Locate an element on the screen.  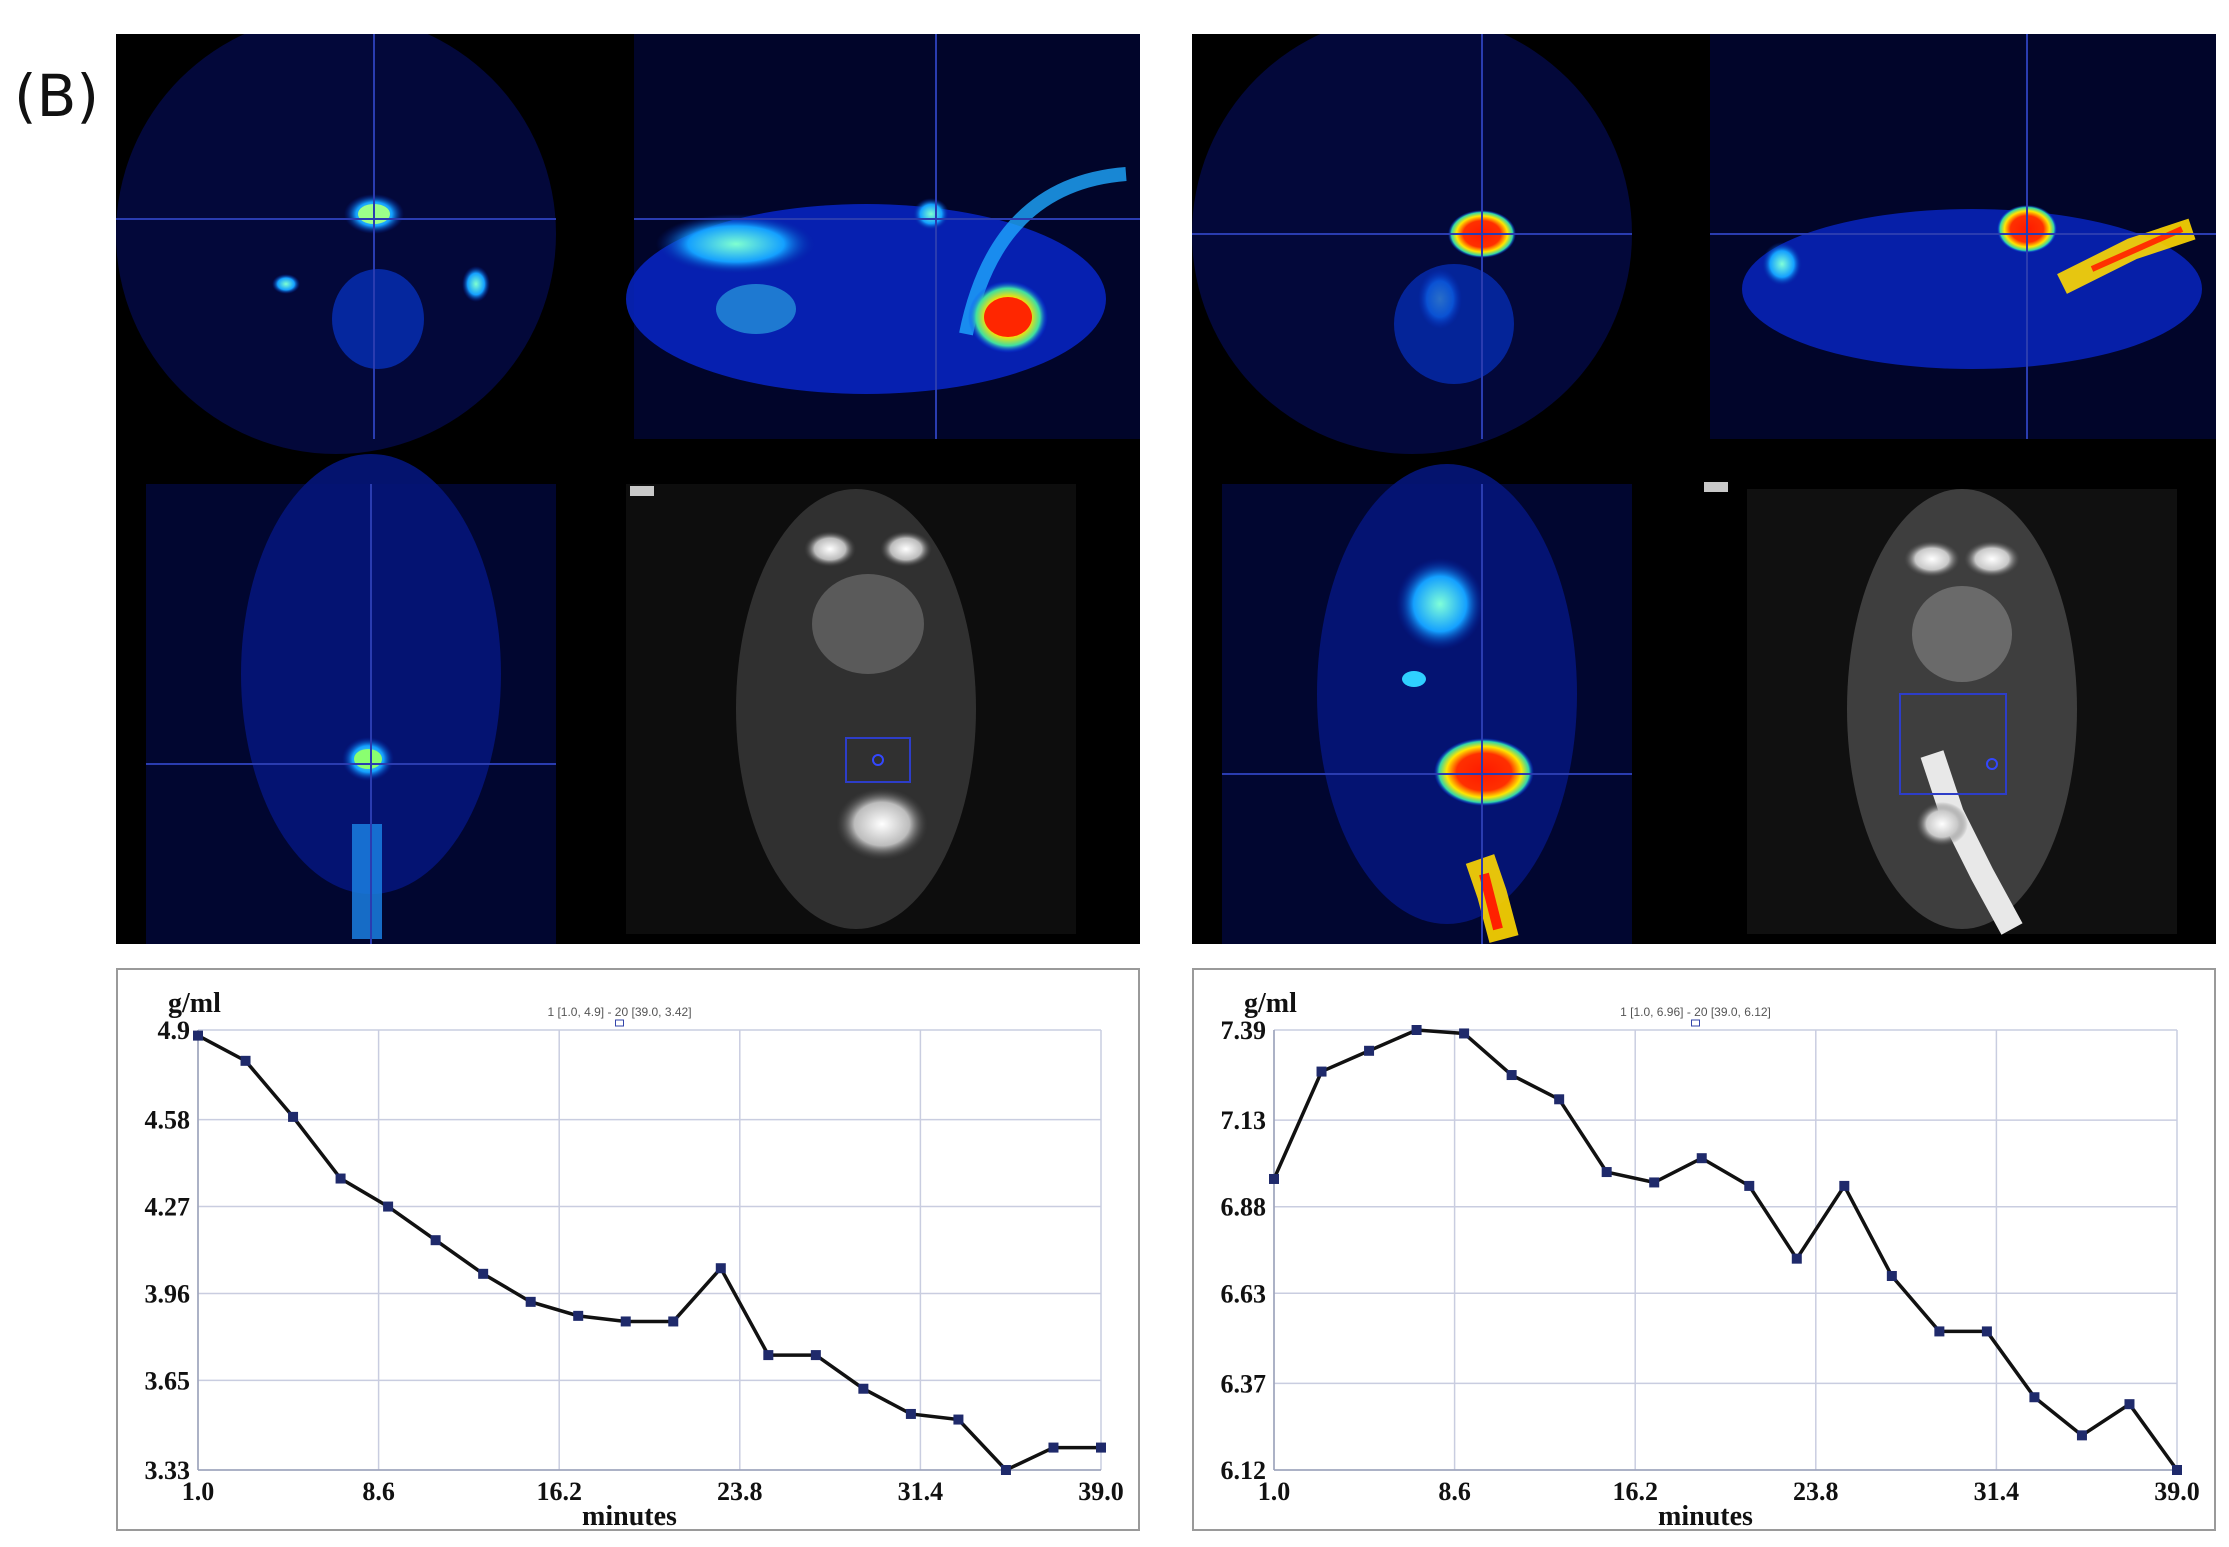
y-tick-label: 4.27 is located at coordinates (168, 1207).